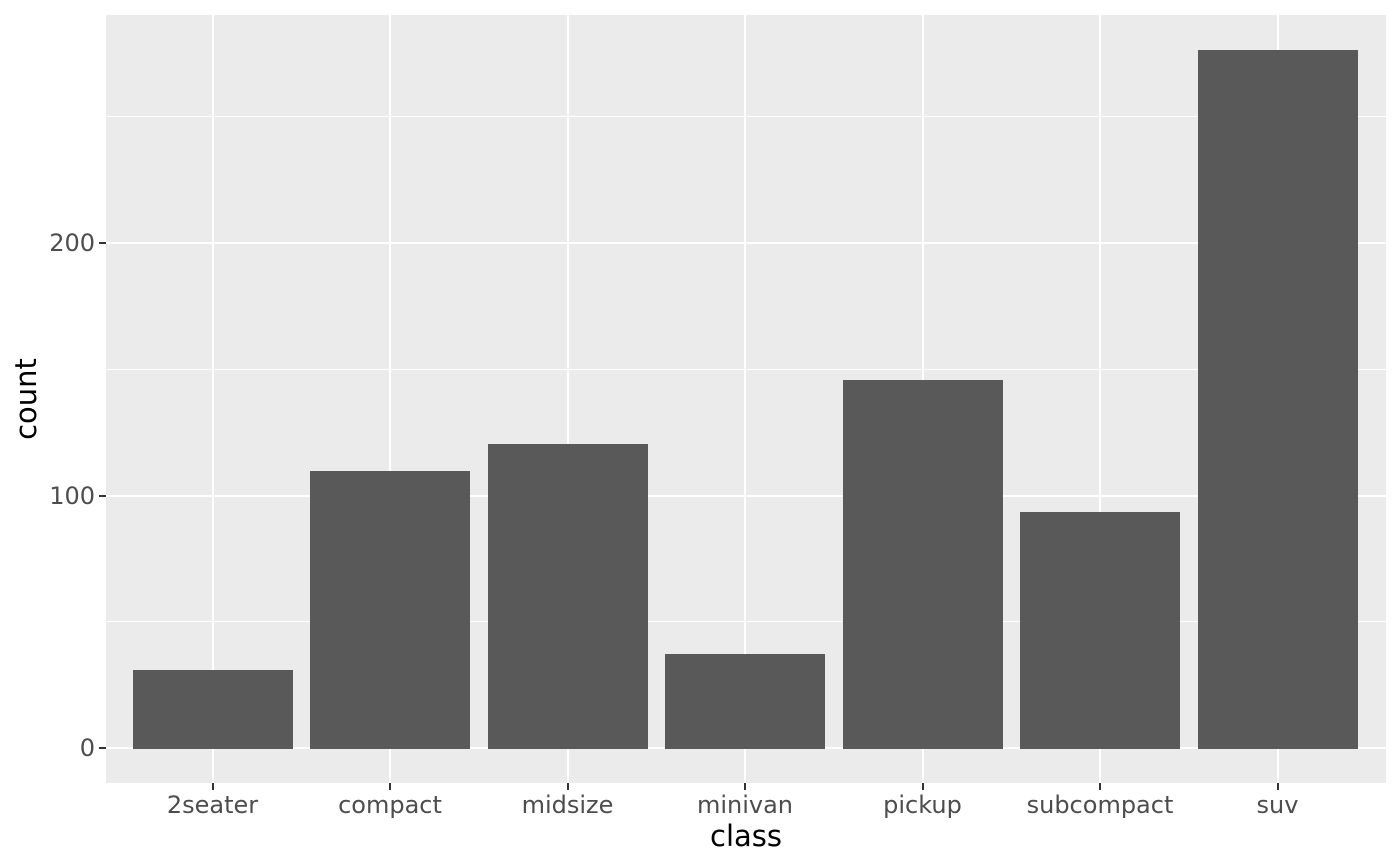 Image resolution: width=1400 pixels, height=866 pixels. What do you see at coordinates (72, 243) in the screenshot?
I see `y-tick-label-200: 200` at bounding box center [72, 243].